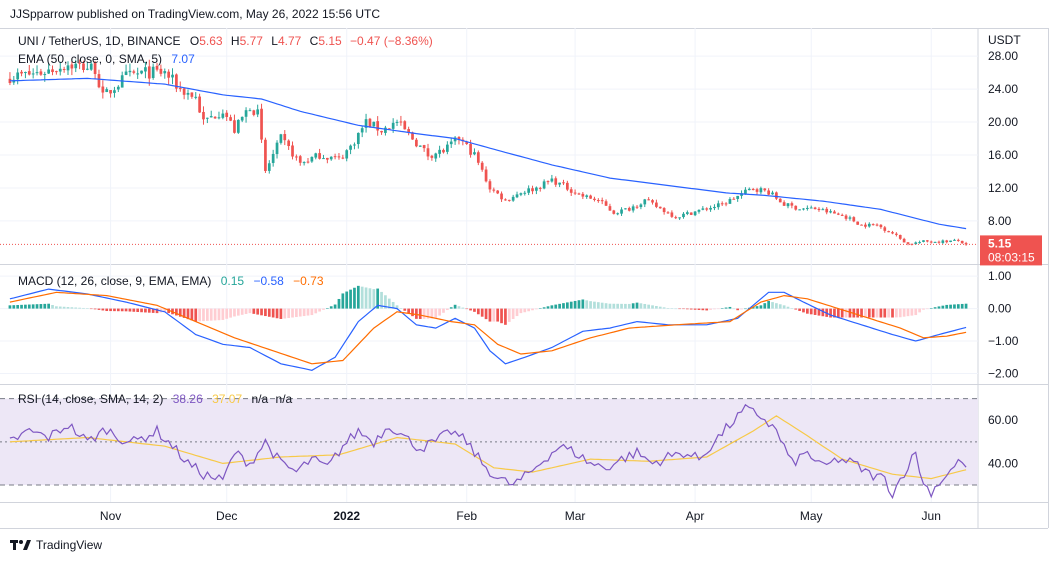  I want to click on rsi-band-layer, so click(489, 442).